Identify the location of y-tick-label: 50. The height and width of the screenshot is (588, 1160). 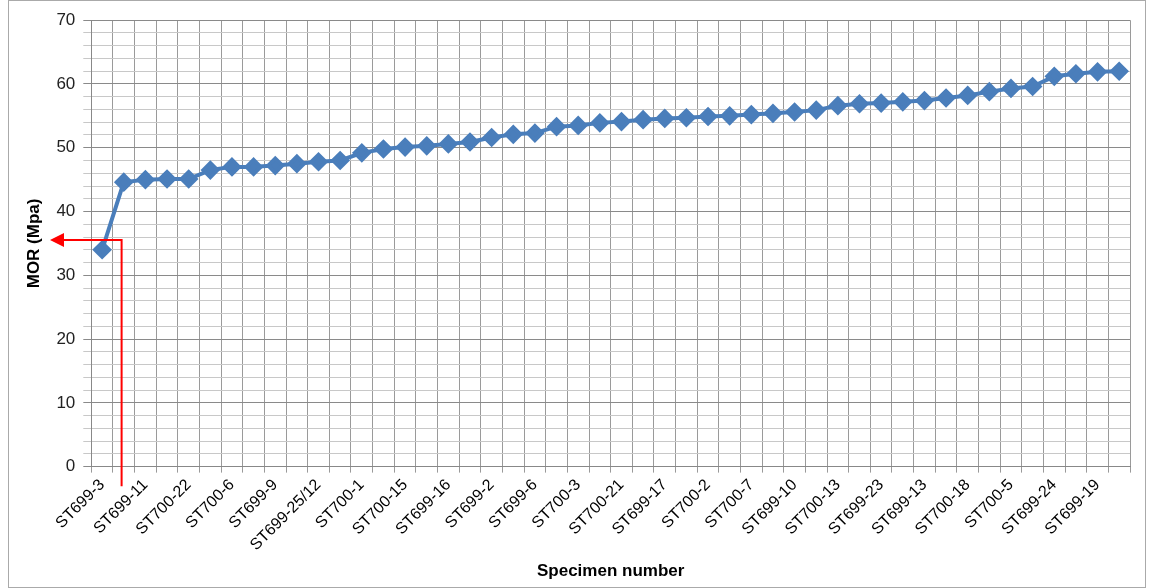
(66, 147).